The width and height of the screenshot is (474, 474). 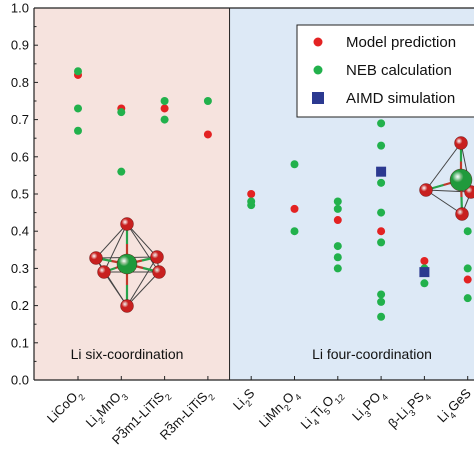 I want to click on y-tick-label: 0.2, so click(x=20, y=305).